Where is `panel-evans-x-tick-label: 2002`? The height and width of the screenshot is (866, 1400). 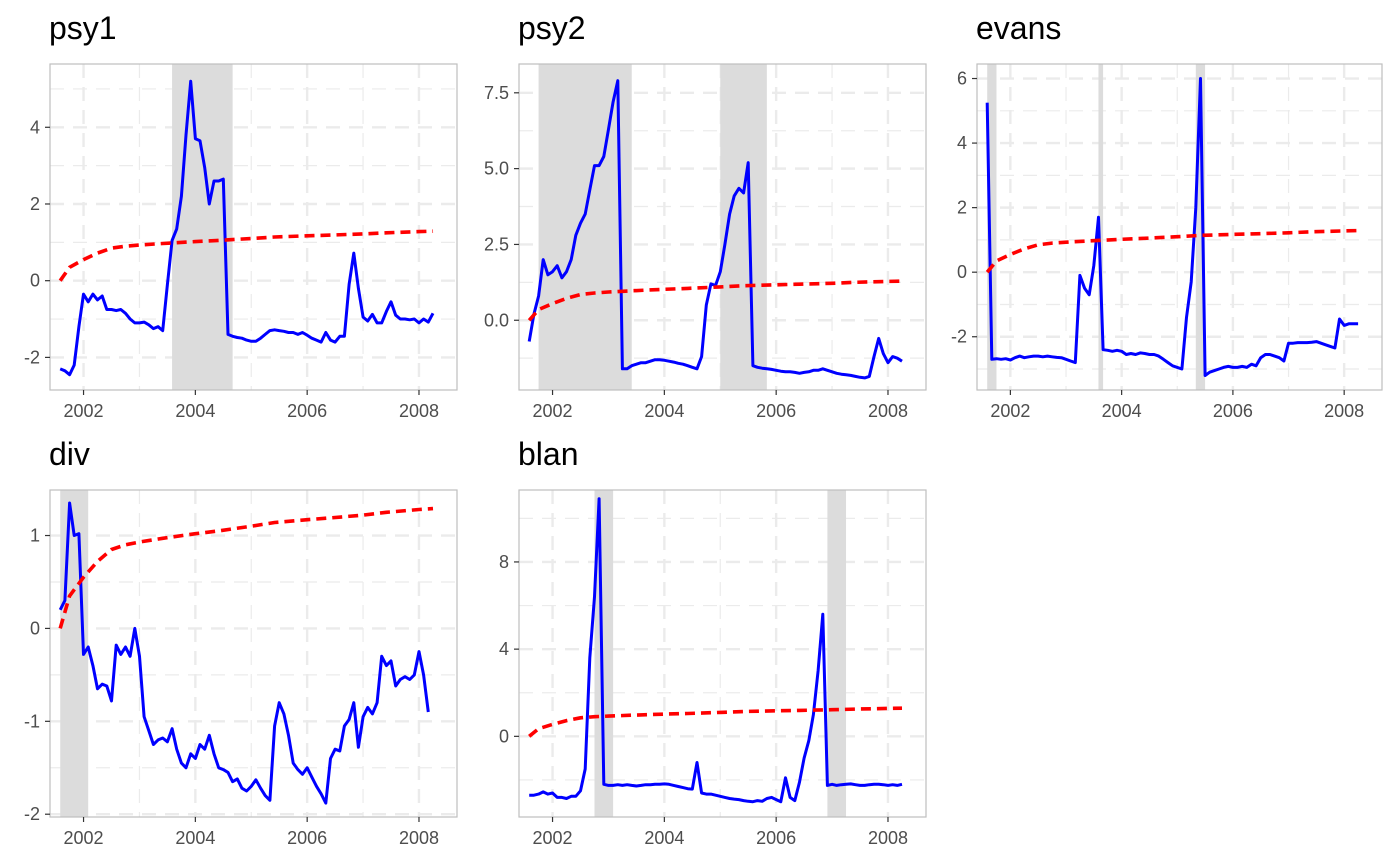
panel-evans-x-tick-label: 2002 is located at coordinates (1010, 411).